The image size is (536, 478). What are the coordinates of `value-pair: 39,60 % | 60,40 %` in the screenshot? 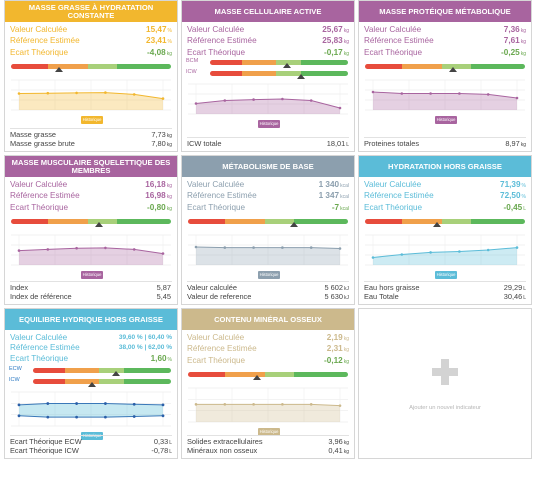 It's located at (145, 338).